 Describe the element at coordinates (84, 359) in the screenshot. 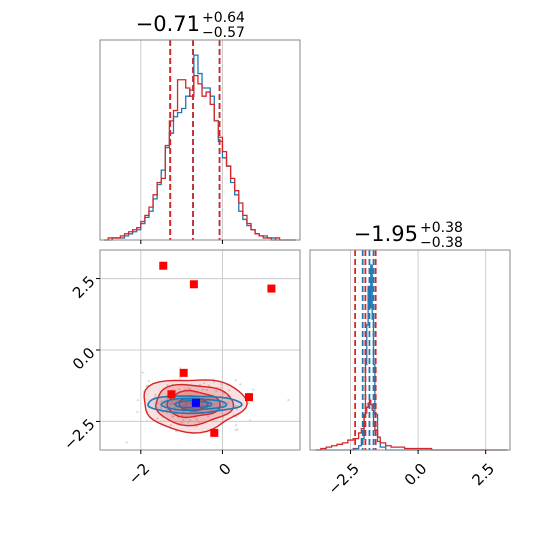

I see `y-tick-label: 0.0` at that location.